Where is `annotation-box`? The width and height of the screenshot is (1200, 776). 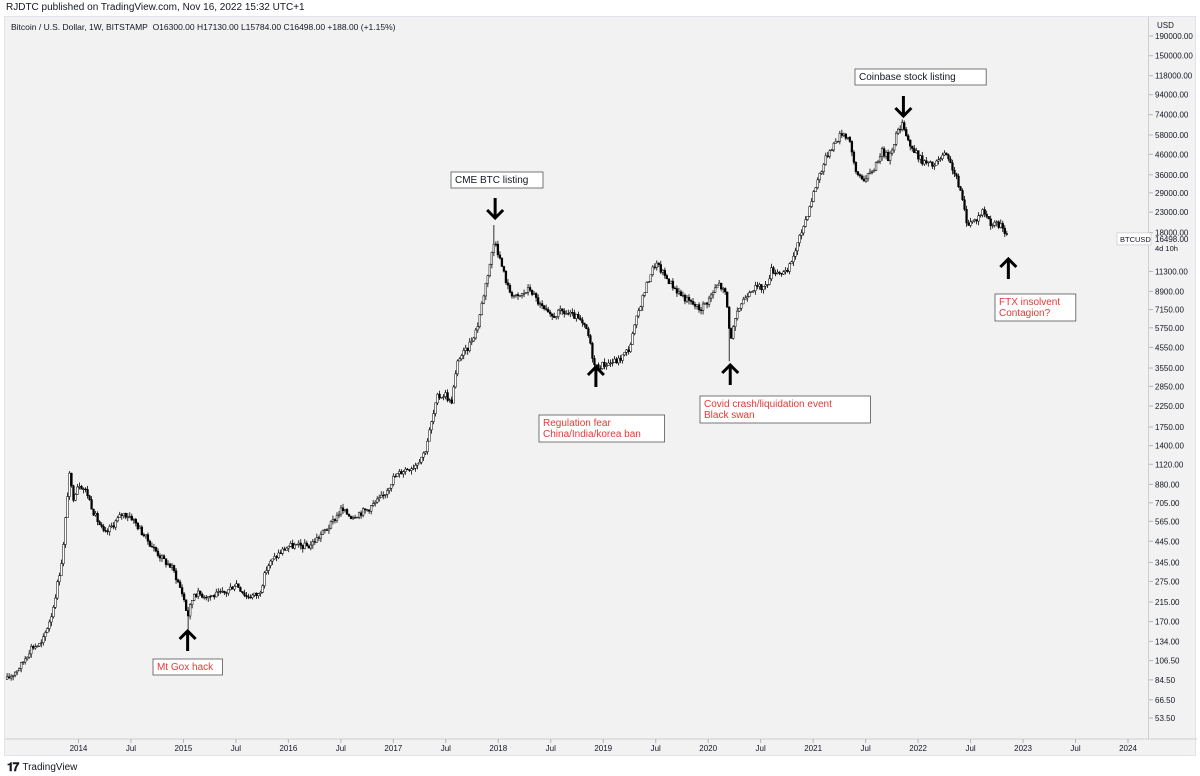
annotation-box is located at coordinates (187, 667).